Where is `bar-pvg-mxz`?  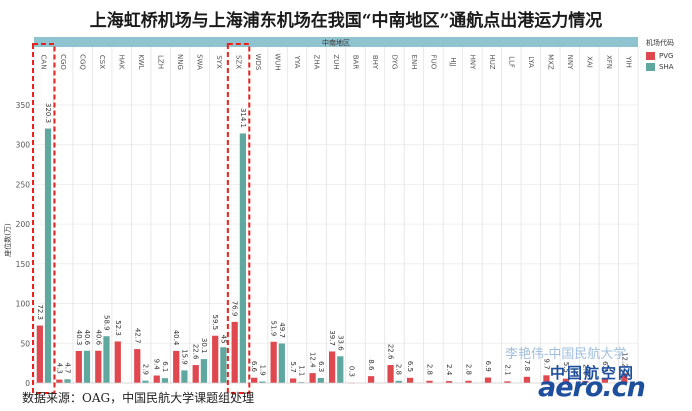 bar-pvg-mxz is located at coordinates (546, 379).